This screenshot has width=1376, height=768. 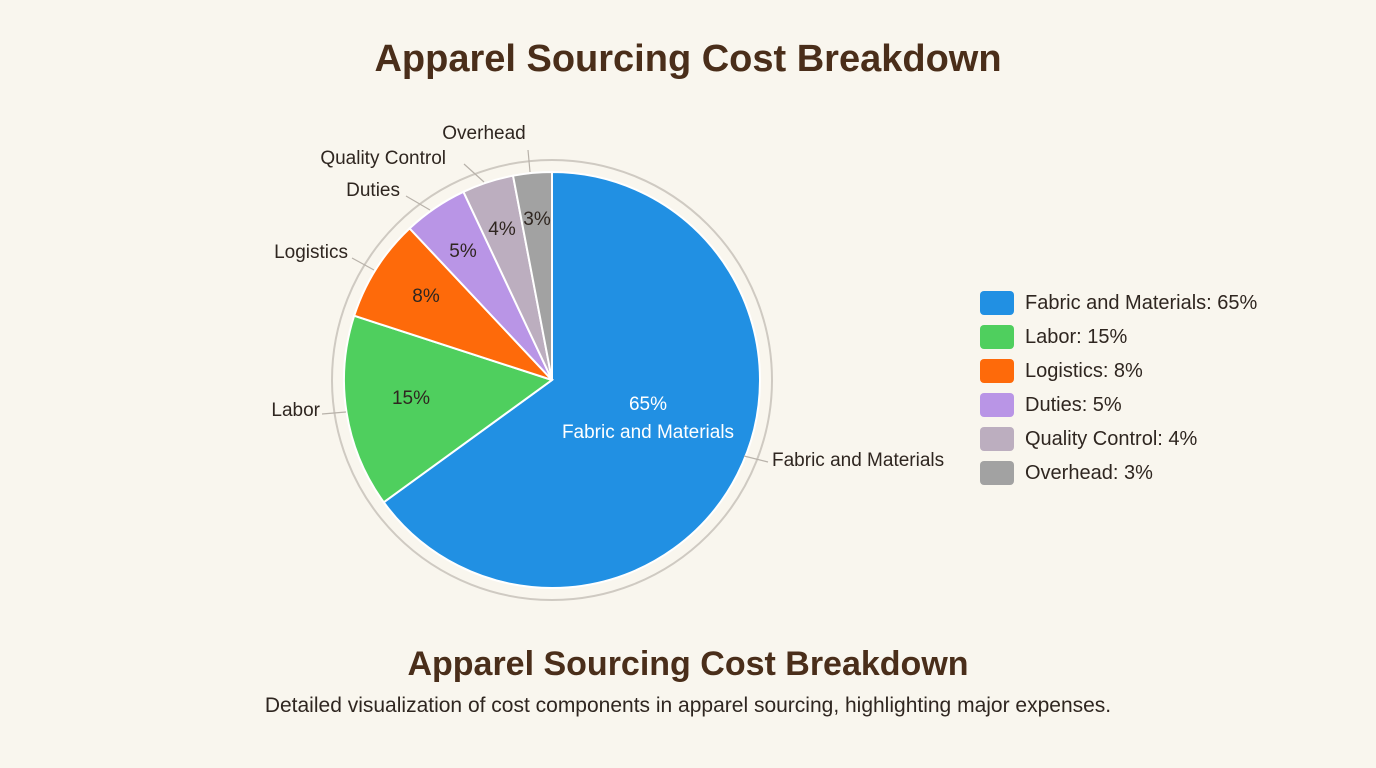 What do you see at coordinates (463, 251) in the screenshot?
I see `slice-percent-label: 5%` at bounding box center [463, 251].